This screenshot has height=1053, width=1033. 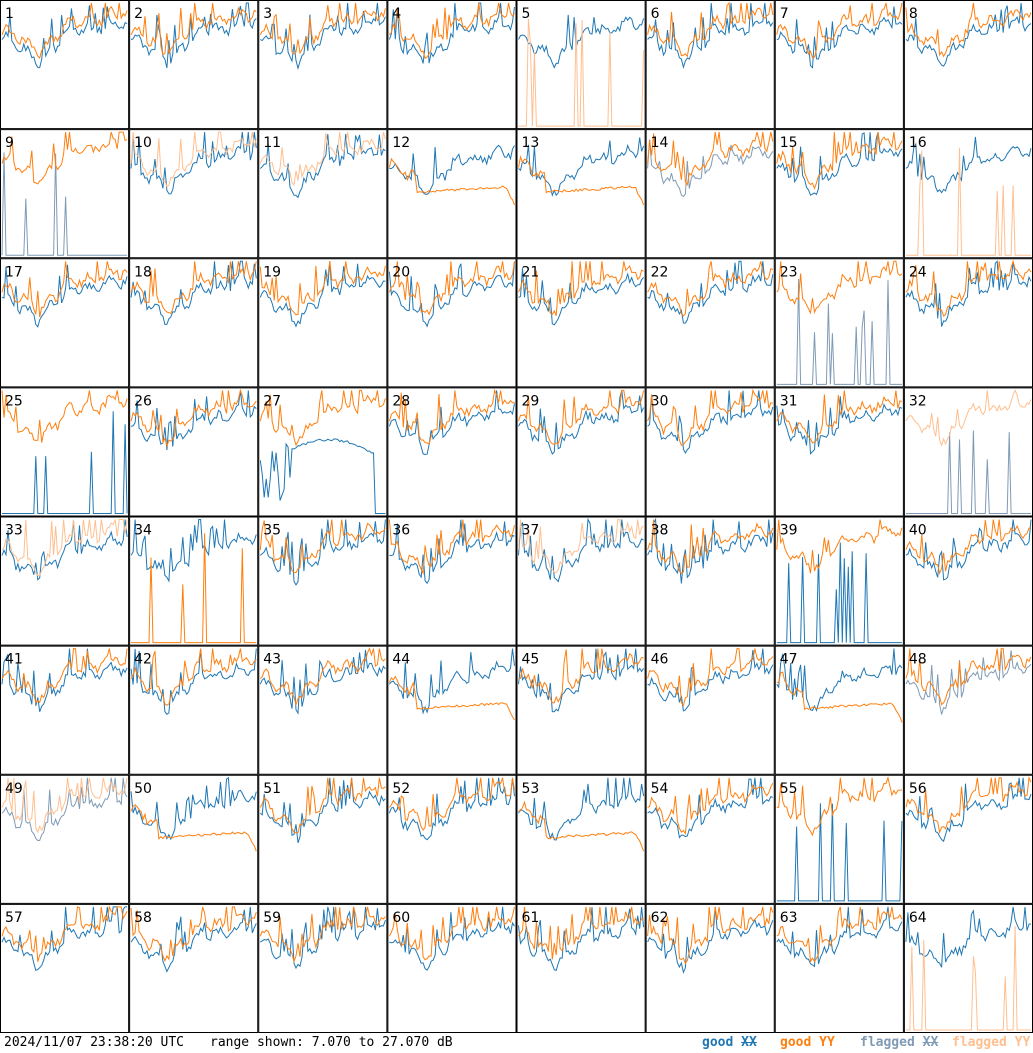 I want to click on panel-label: 29, so click(x=531, y=401).